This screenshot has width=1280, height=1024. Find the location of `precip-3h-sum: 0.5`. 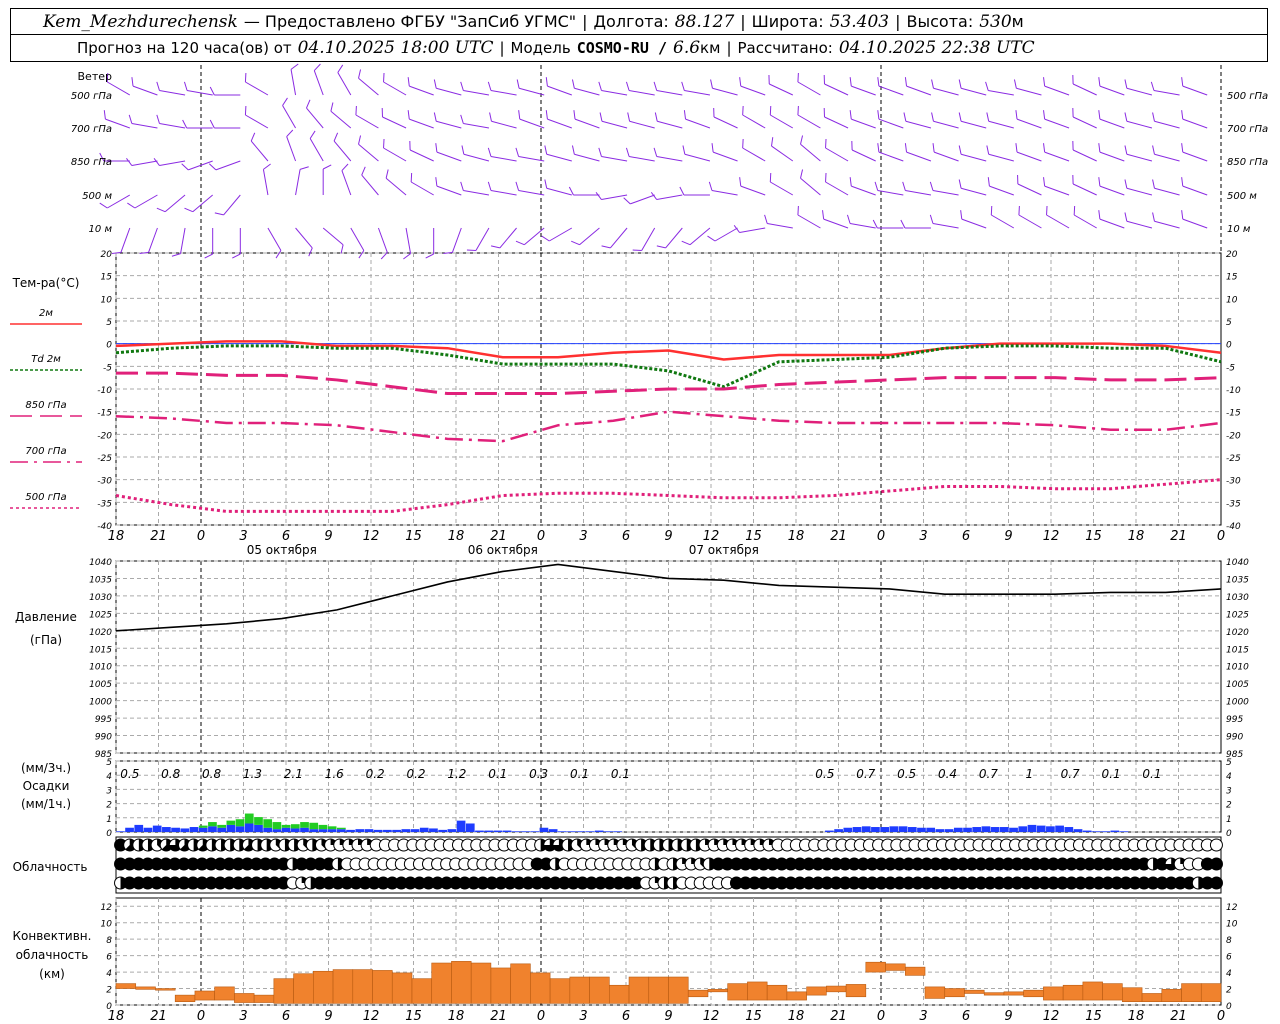

precip-3h-sum: 0.5 is located at coordinates (906, 774).